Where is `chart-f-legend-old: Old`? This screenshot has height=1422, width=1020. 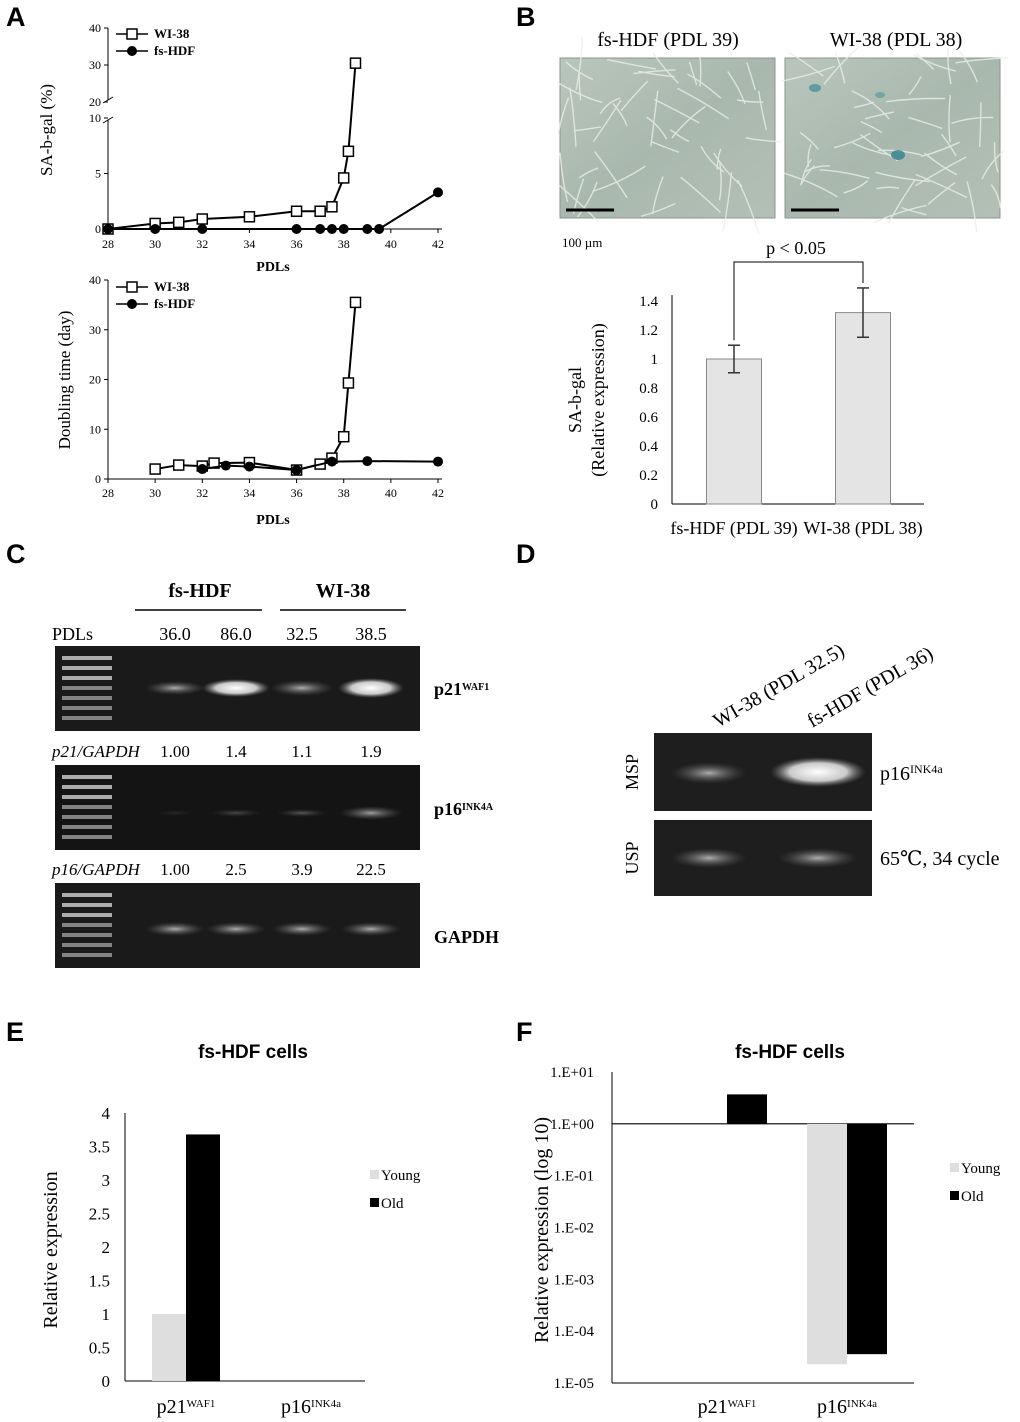
chart-f-legend-old: Old is located at coordinates (972, 1197).